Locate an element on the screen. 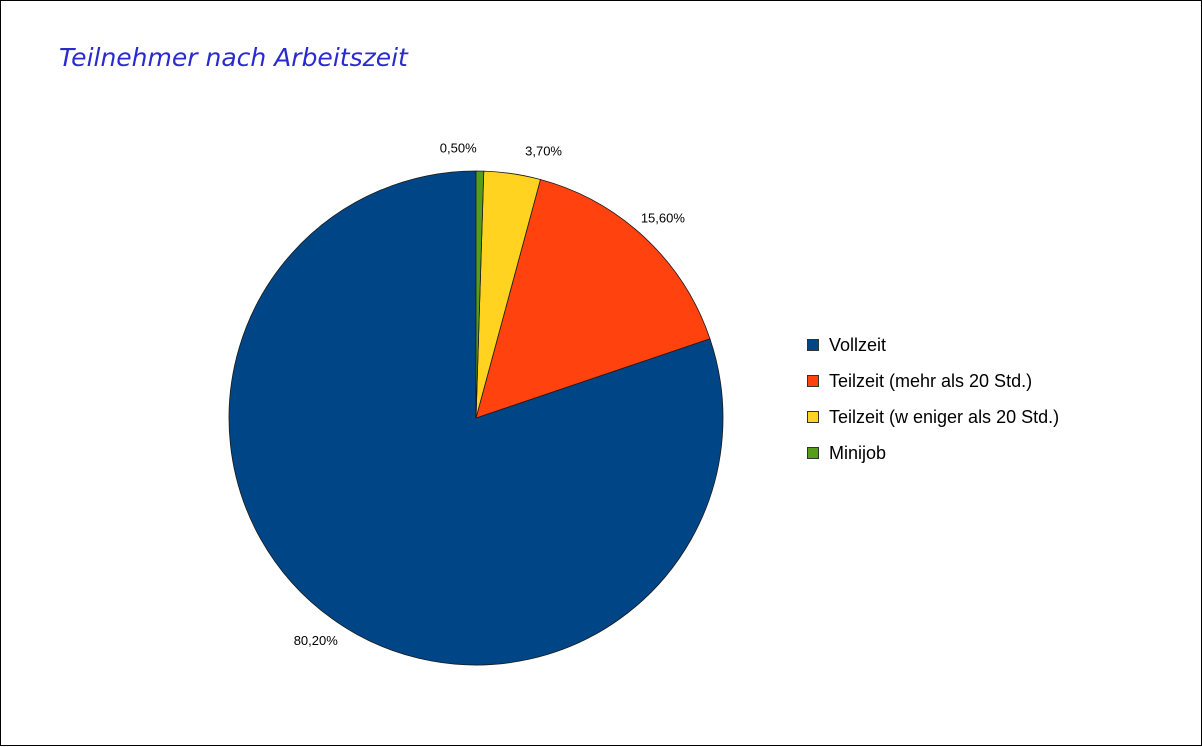 Image resolution: width=1202 pixels, height=747 pixels. chart-title: Teilnehmer nach Arbeitszeit is located at coordinates (233, 57).